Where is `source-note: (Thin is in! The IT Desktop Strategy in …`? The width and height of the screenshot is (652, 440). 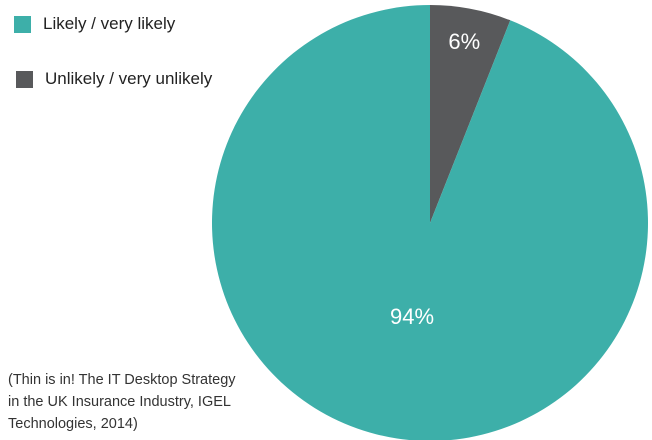 source-note: (Thin is in! The IT Desktop Strategy in … is located at coordinates (122, 402).